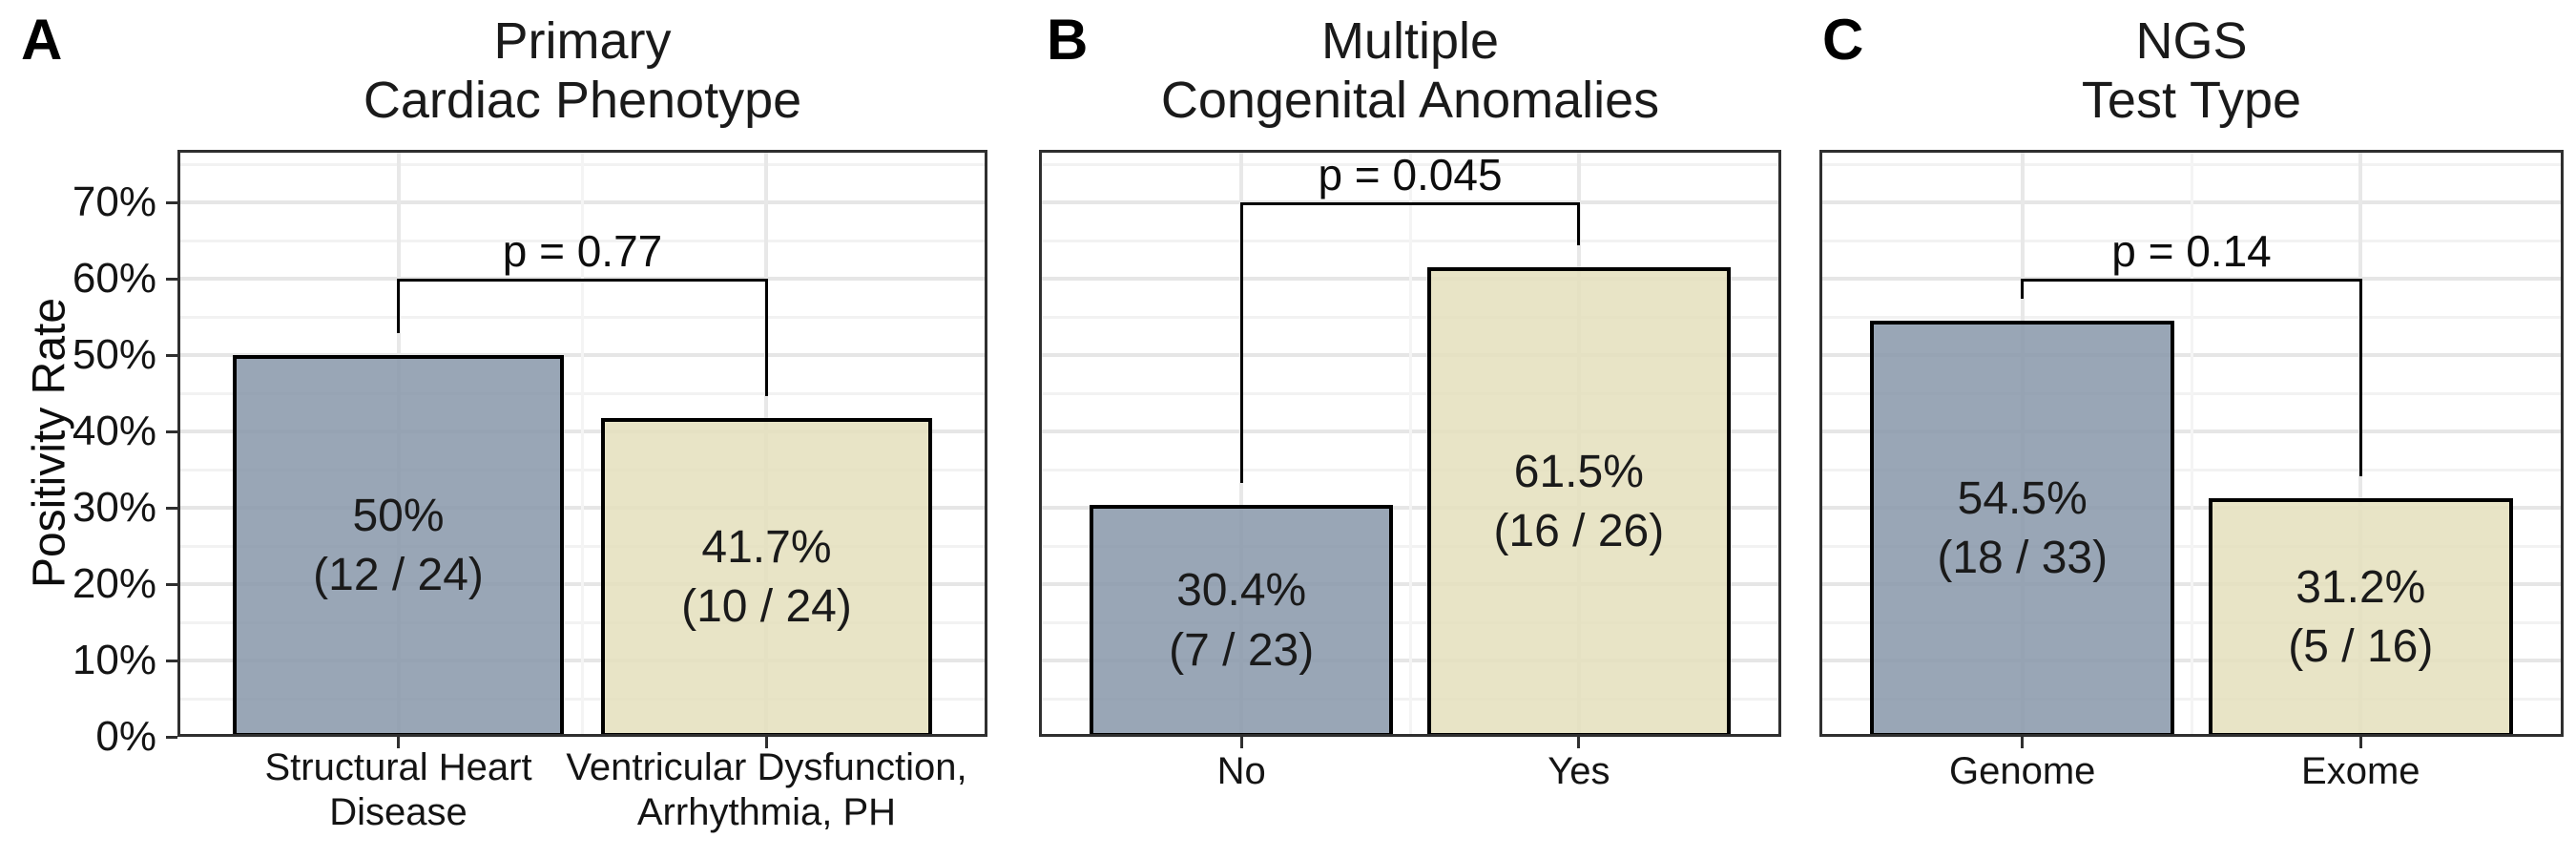  What do you see at coordinates (1579, 531) in the screenshot?
I see `bar-fraction-label: (16 / 26)` at bounding box center [1579, 531].